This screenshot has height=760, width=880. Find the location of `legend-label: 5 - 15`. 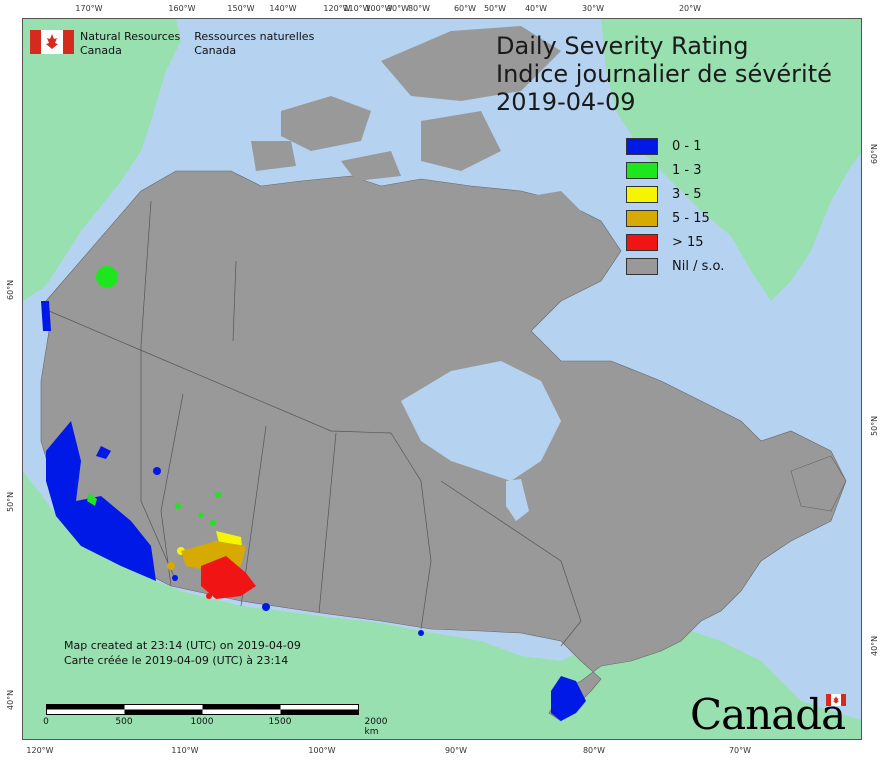

legend-label: 5 - 15 is located at coordinates (691, 218).